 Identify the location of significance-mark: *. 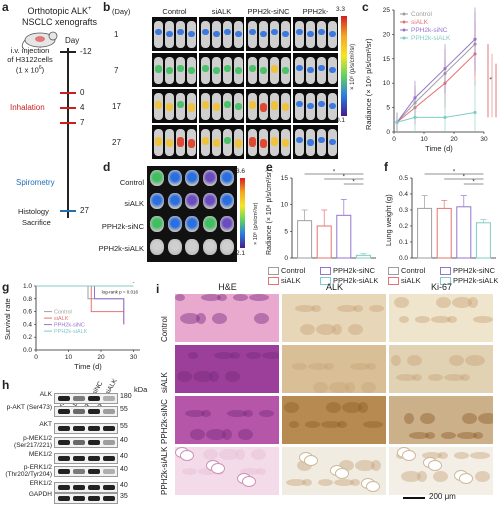
(334, 173).